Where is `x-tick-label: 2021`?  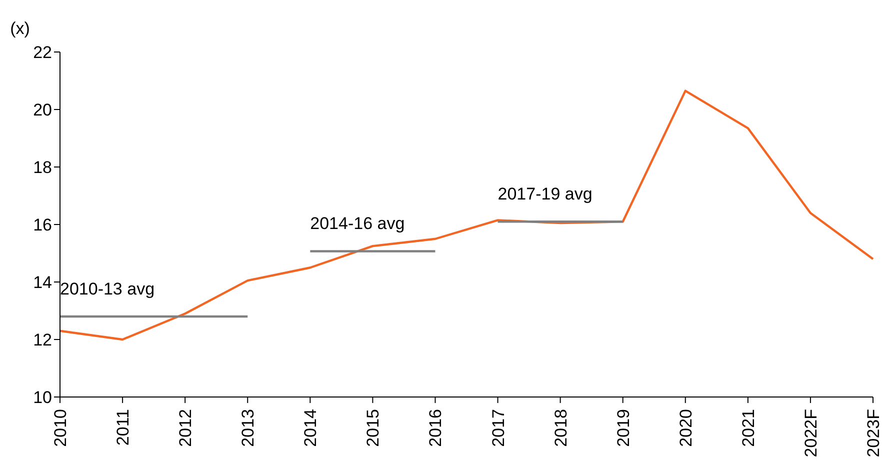
x-tick-label: 2021 is located at coordinates (748, 428).